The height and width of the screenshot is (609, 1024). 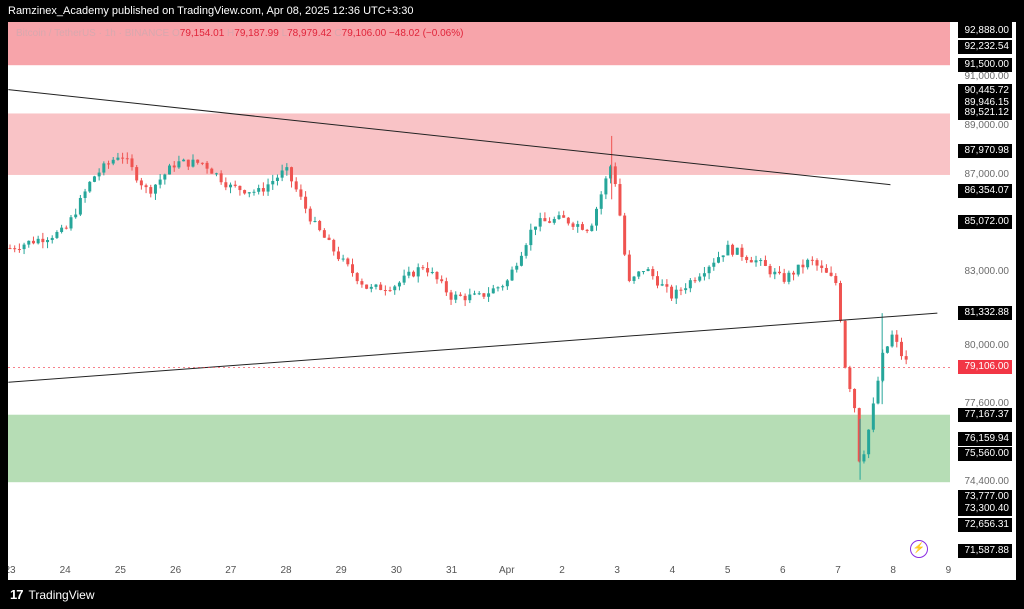 I want to click on time-axis-label: 27, so click(x=231, y=570).